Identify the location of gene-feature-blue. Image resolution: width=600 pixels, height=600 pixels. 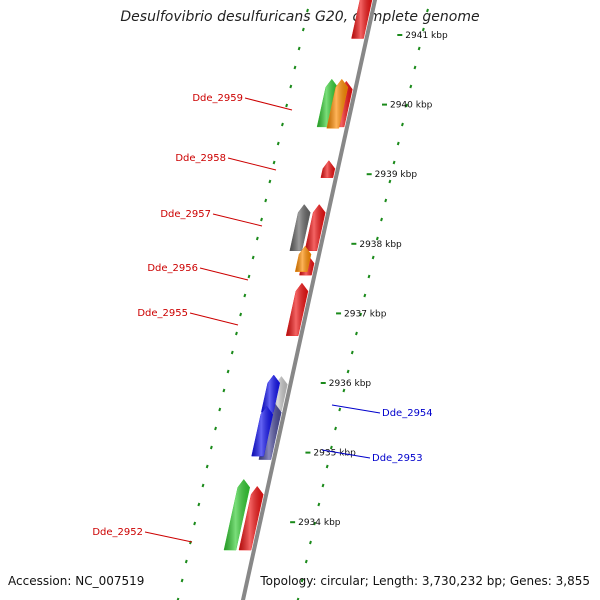
(262, 431).